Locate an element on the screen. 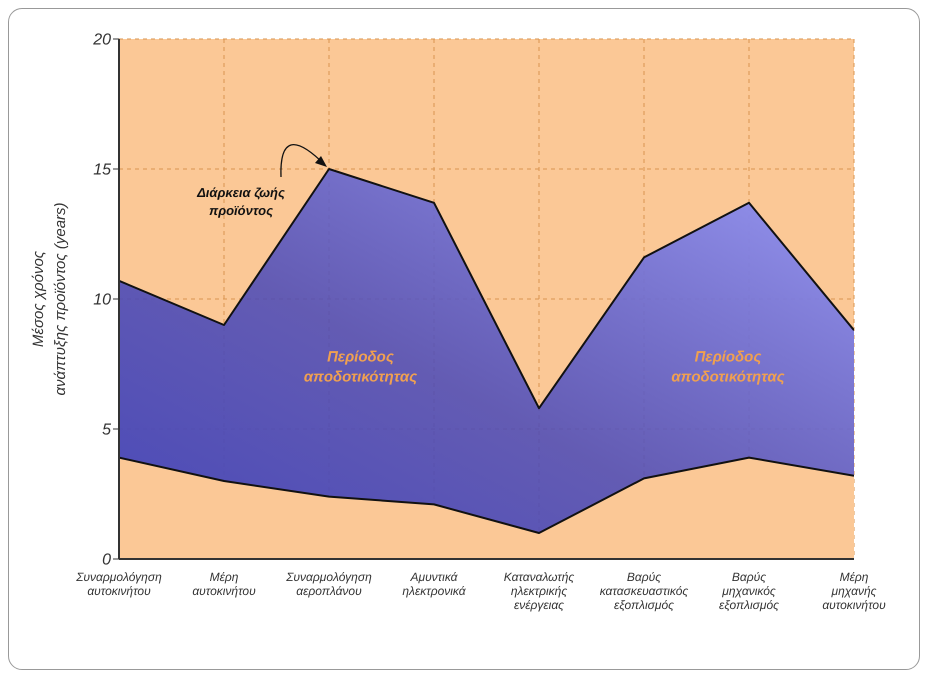  y-tick-label: 20 is located at coordinates (102, 40).